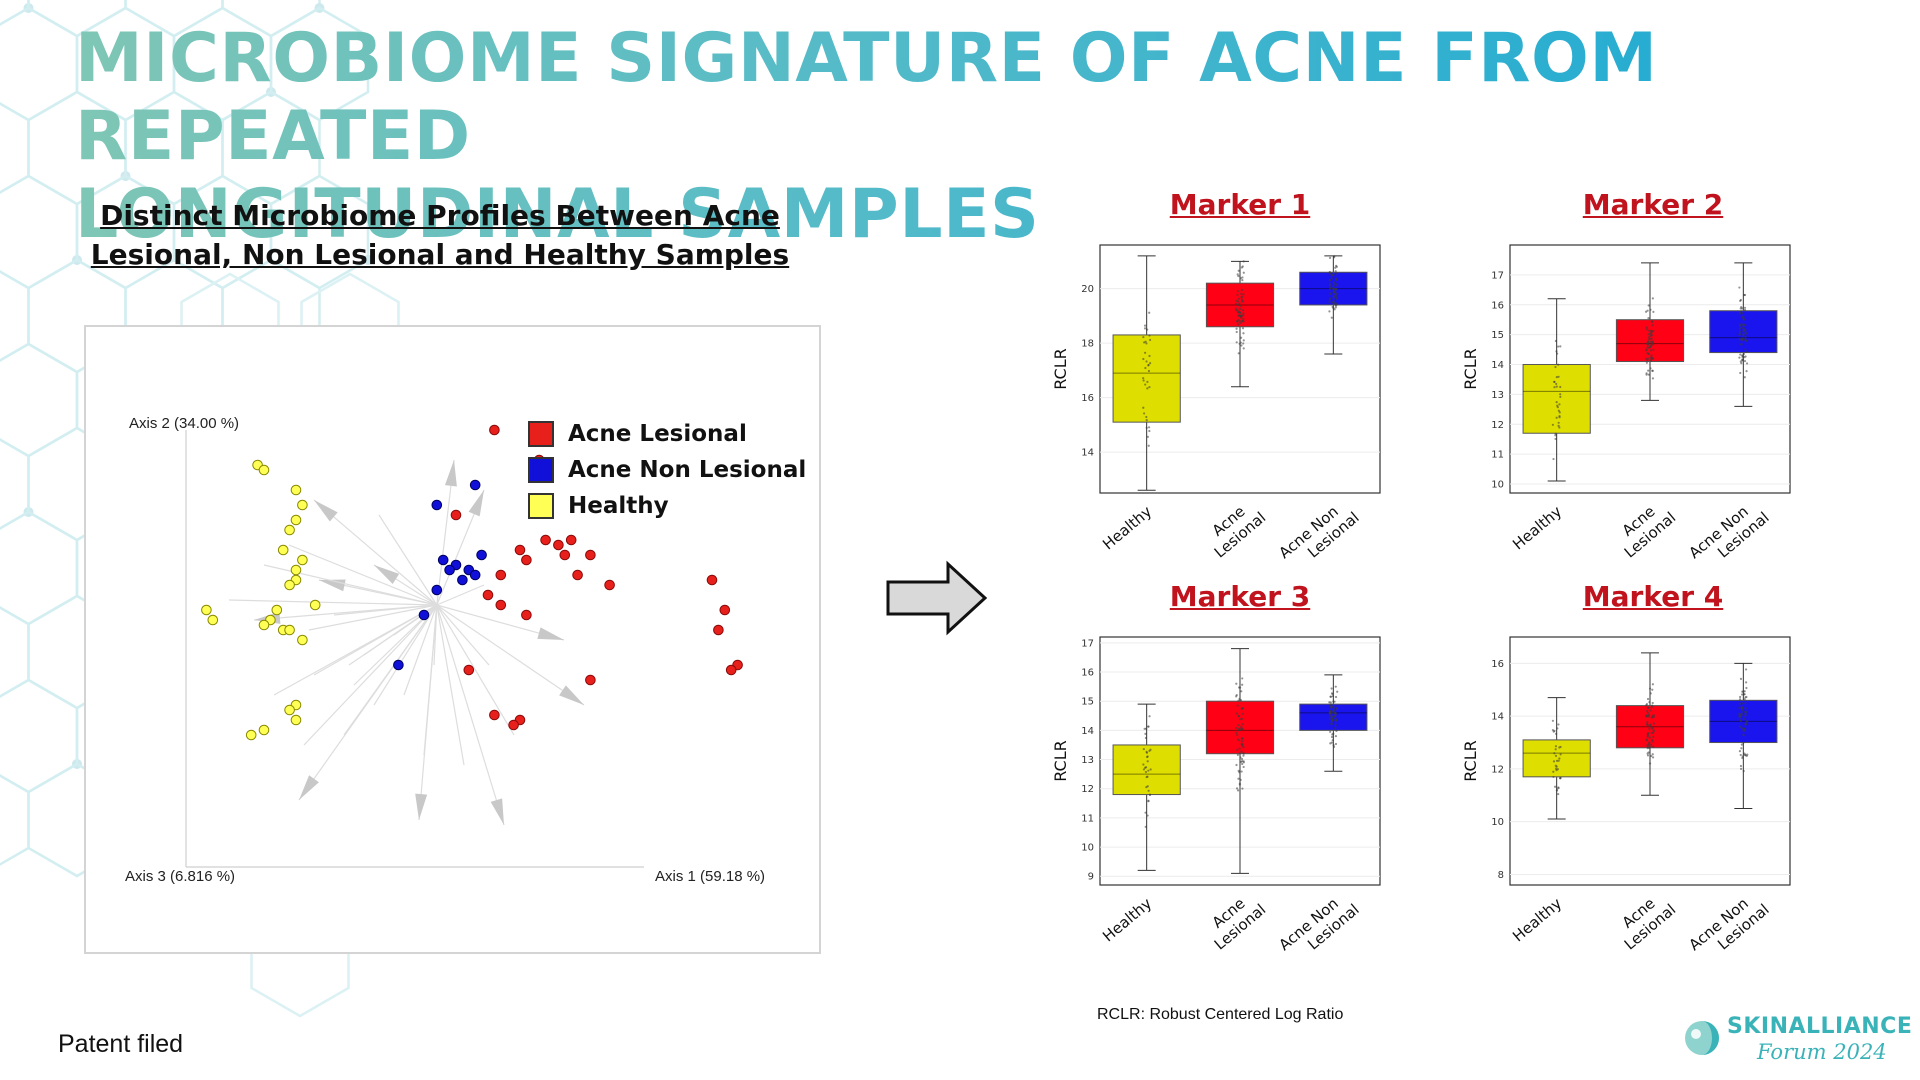 The height and width of the screenshot is (1080, 1920). I want to click on y-tick-label: 14, so click(1497, 717).